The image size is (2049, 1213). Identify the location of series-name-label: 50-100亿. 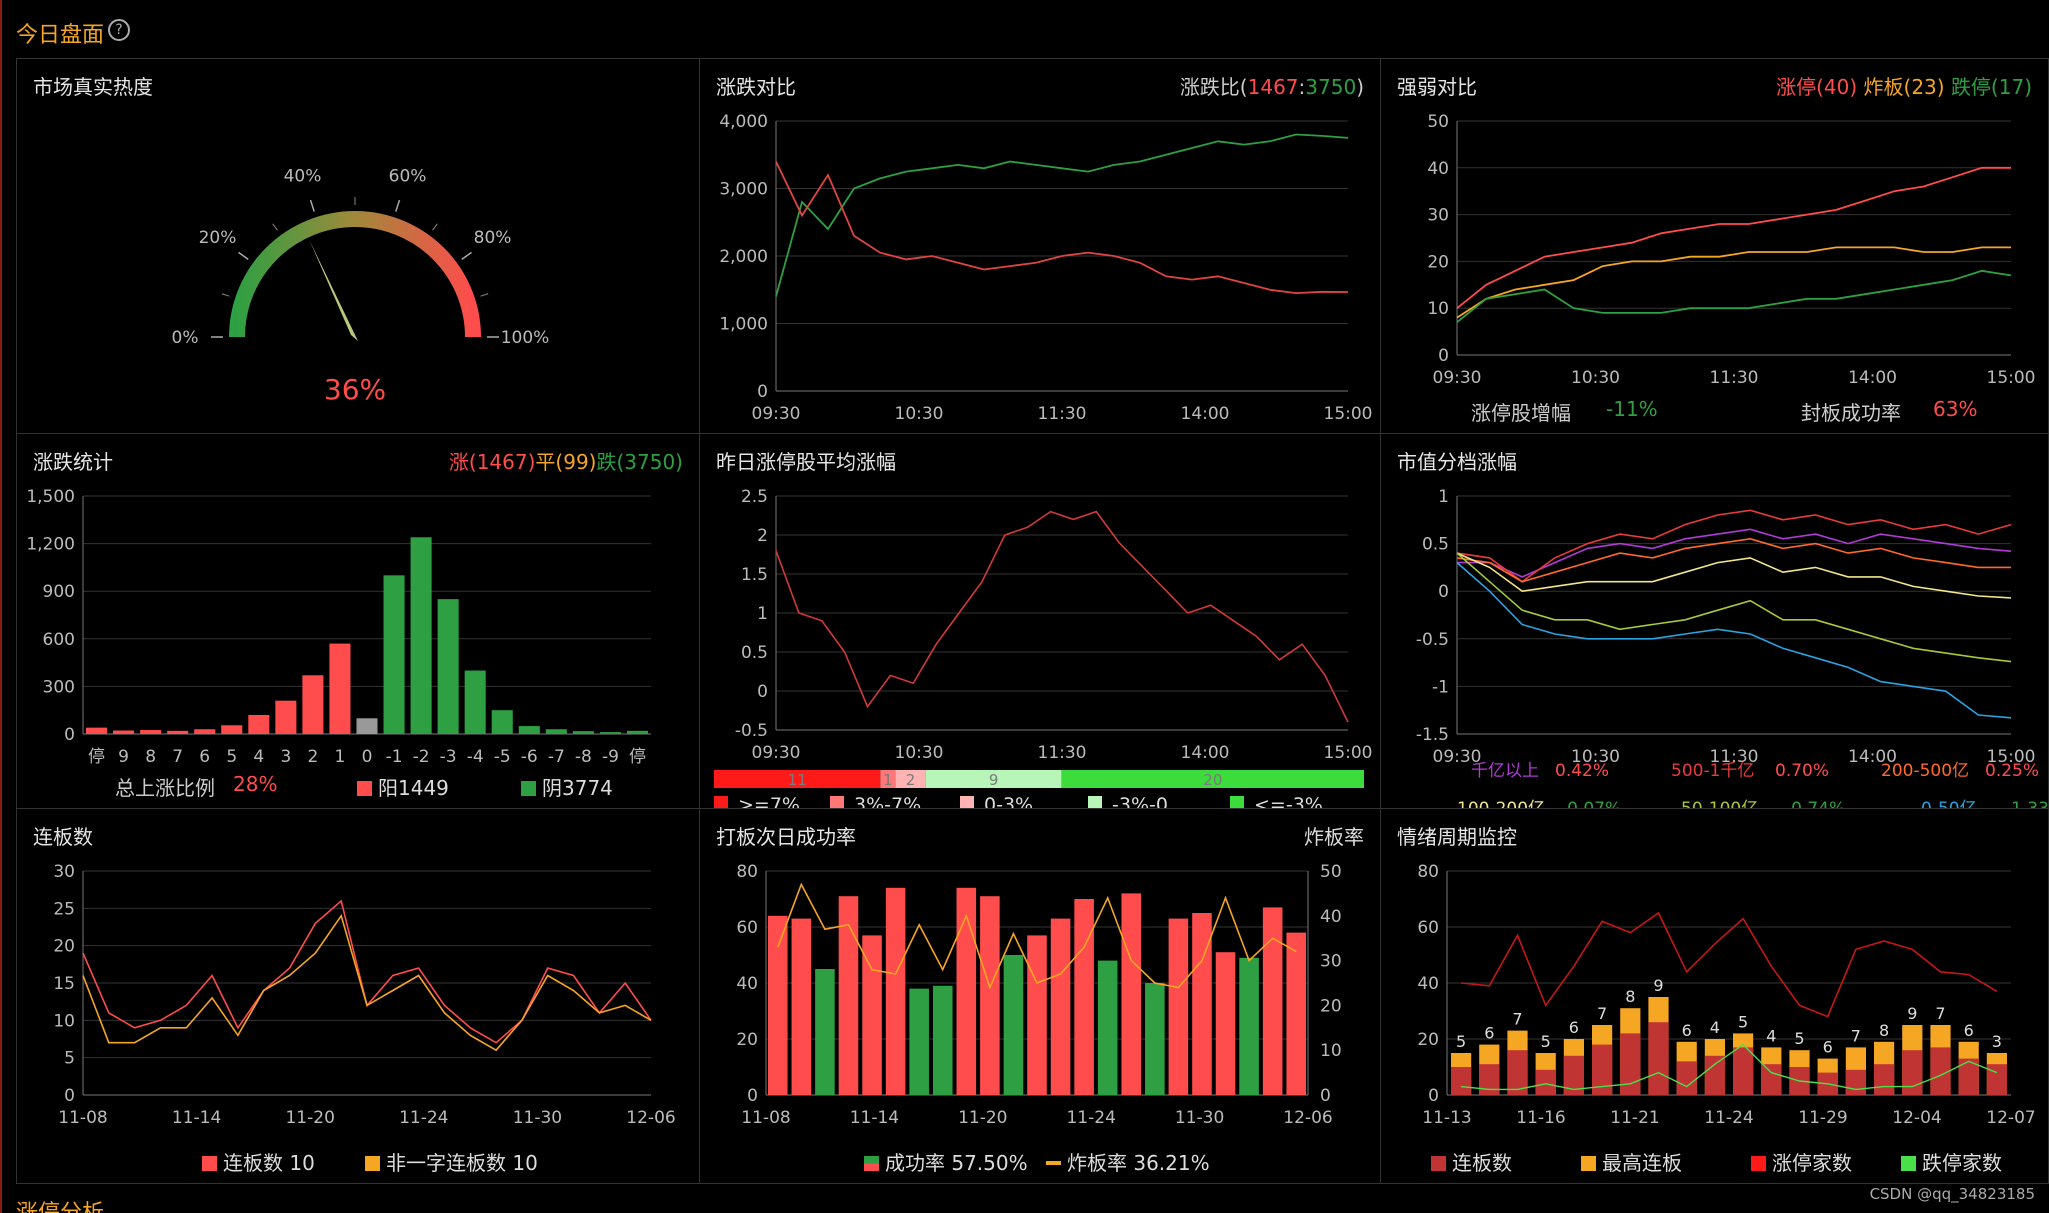
(1719, 804).